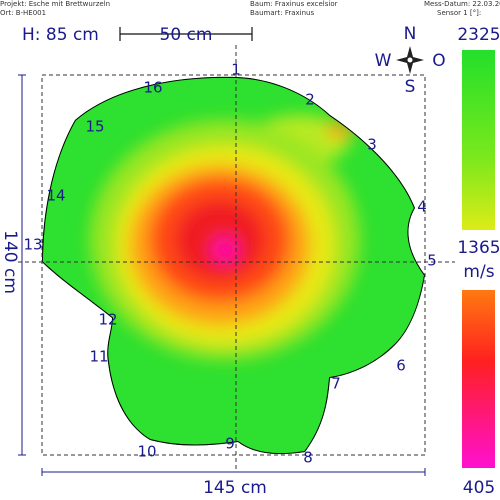 The height and width of the screenshot is (500, 500). What do you see at coordinates (94, 127) in the screenshot?
I see `sensor-label: 15` at bounding box center [94, 127].